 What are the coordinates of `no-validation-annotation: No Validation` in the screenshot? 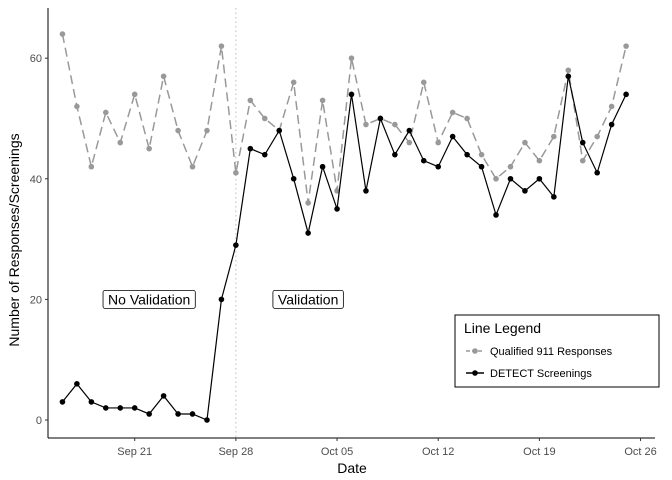 It's located at (149, 299).